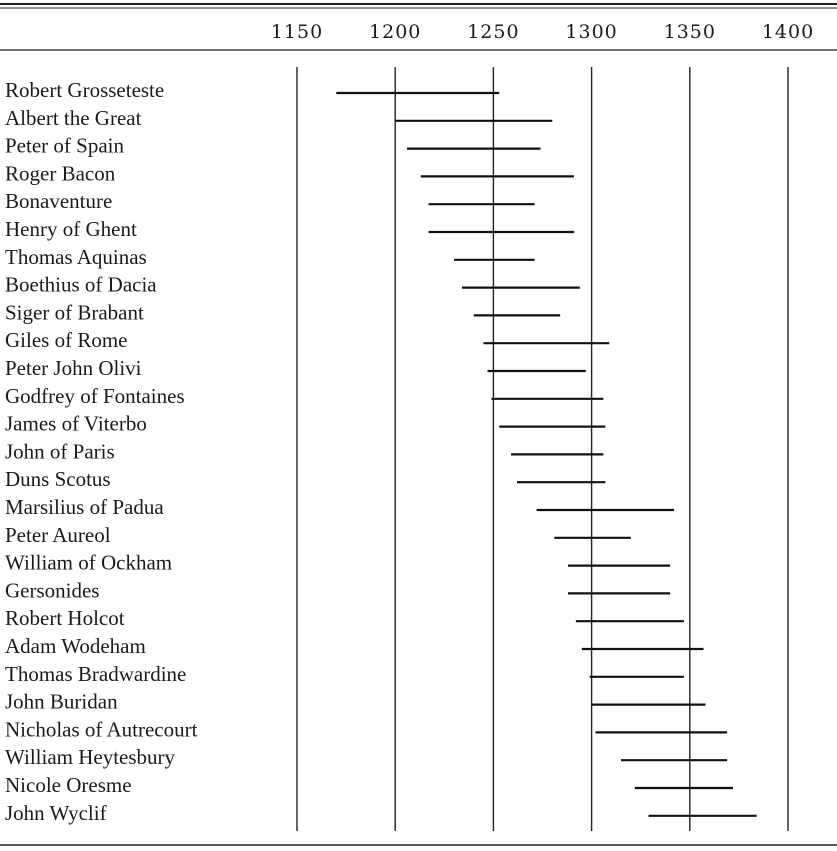 Image resolution: width=837 pixels, height=851 pixels. I want to click on row-label: William of Ockham, so click(88, 563).